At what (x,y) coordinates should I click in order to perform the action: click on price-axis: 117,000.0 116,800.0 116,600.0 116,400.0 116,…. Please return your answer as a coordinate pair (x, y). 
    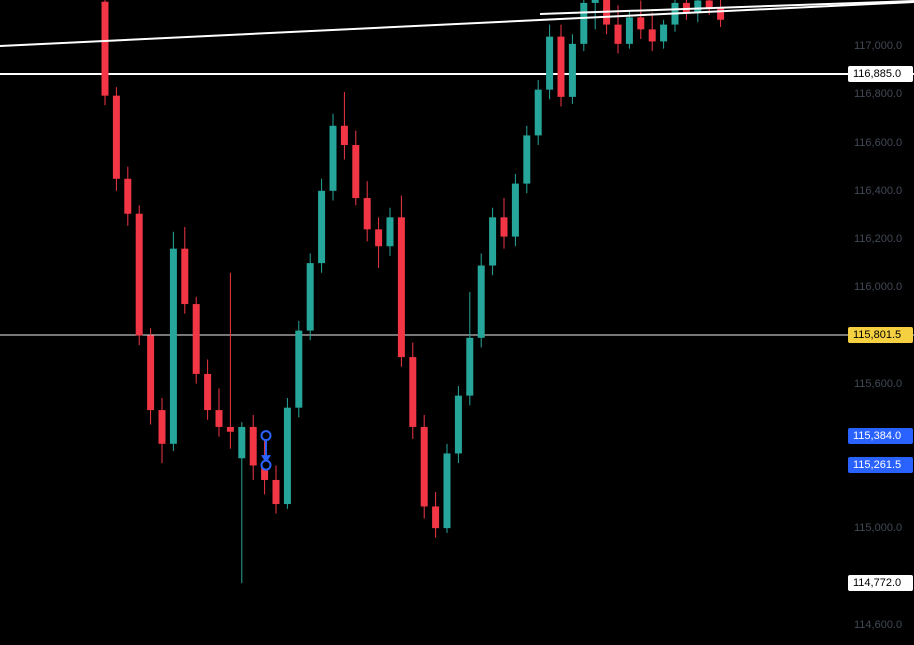
    Looking at the image, I should click on (881, 322).